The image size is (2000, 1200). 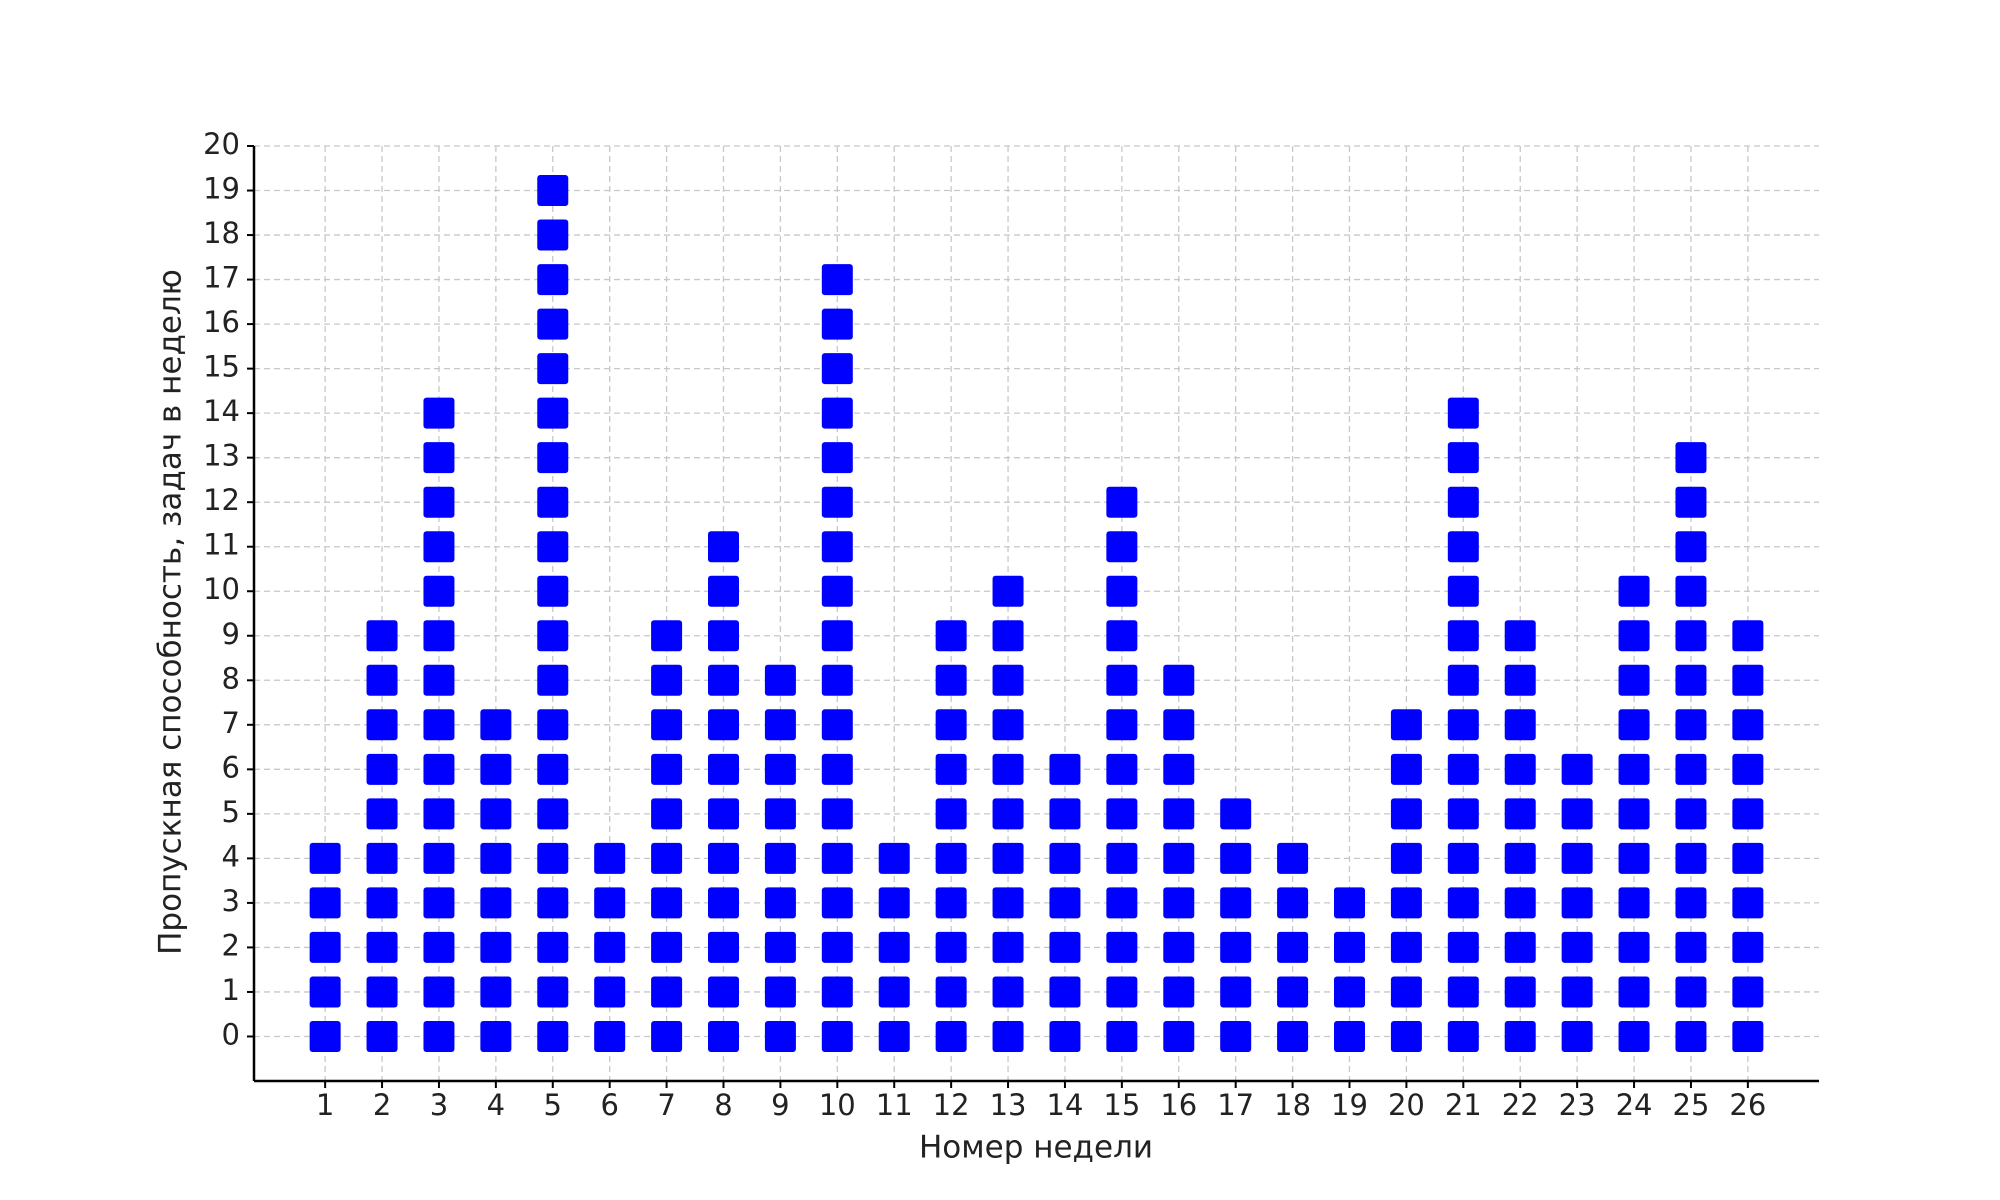 What do you see at coordinates (231, 723) in the screenshot?
I see `y-tick-label: 7` at bounding box center [231, 723].